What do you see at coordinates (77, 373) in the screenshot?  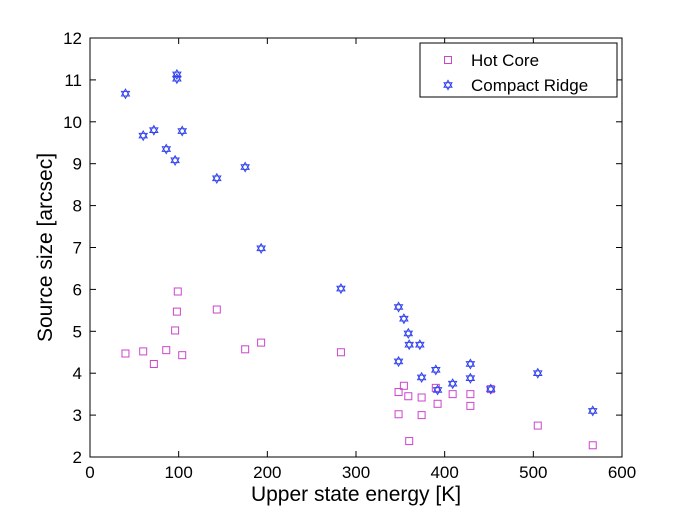 I see `y-tick-label: 4` at bounding box center [77, 373].